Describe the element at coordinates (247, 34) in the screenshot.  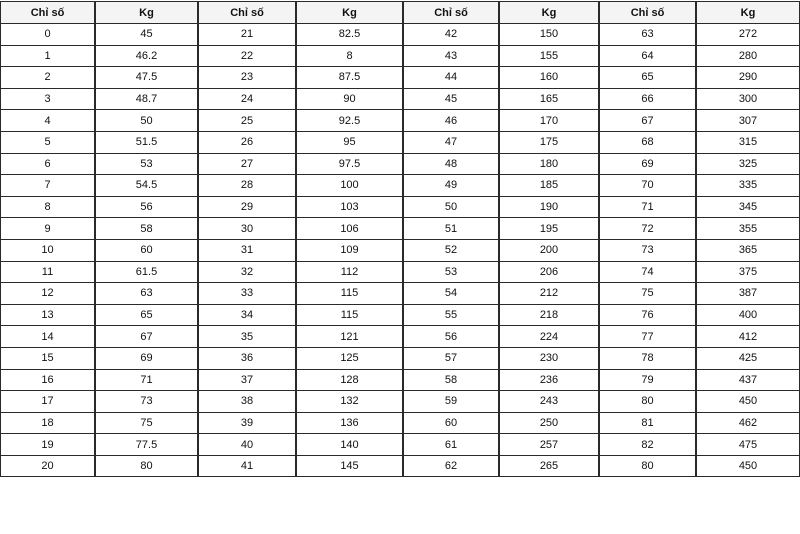
I see `index-cell: 21` at that location.